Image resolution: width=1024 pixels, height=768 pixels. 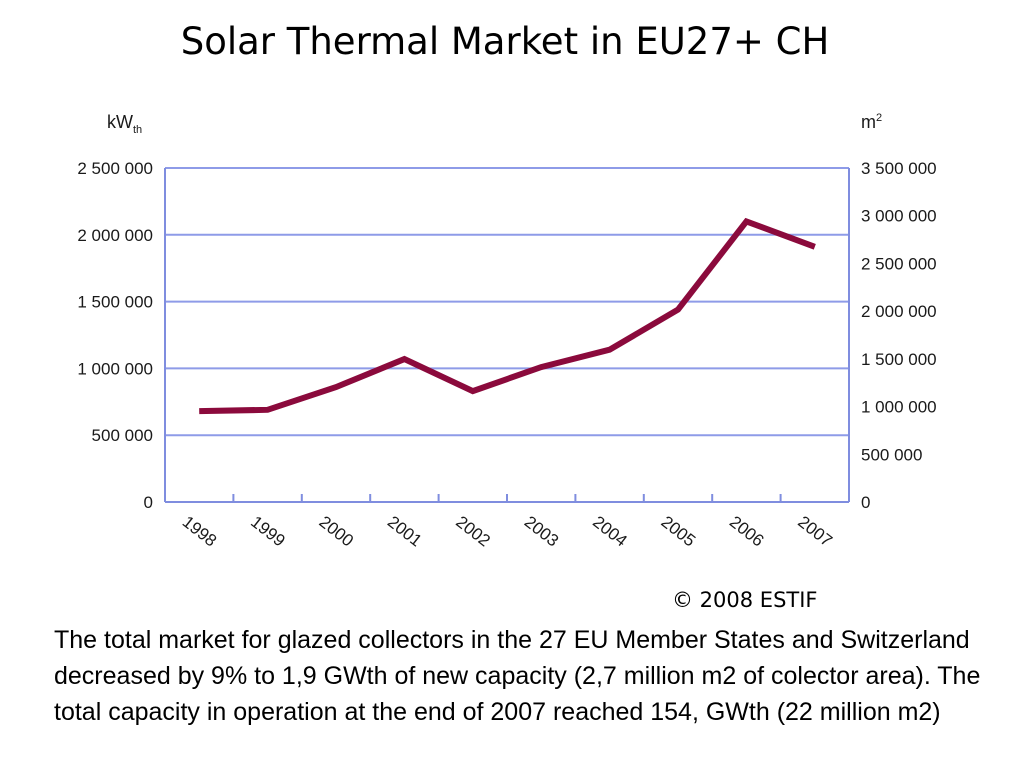 I want to click on x-tick-label: 2003, so click(x=542, y=531).